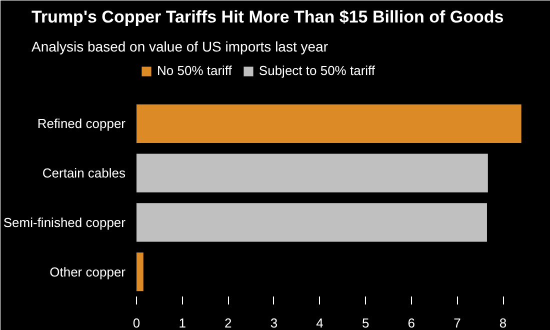 This screenshot has height=330, width=550. I want to click on x-tick-label: 8, so click(503, 323).